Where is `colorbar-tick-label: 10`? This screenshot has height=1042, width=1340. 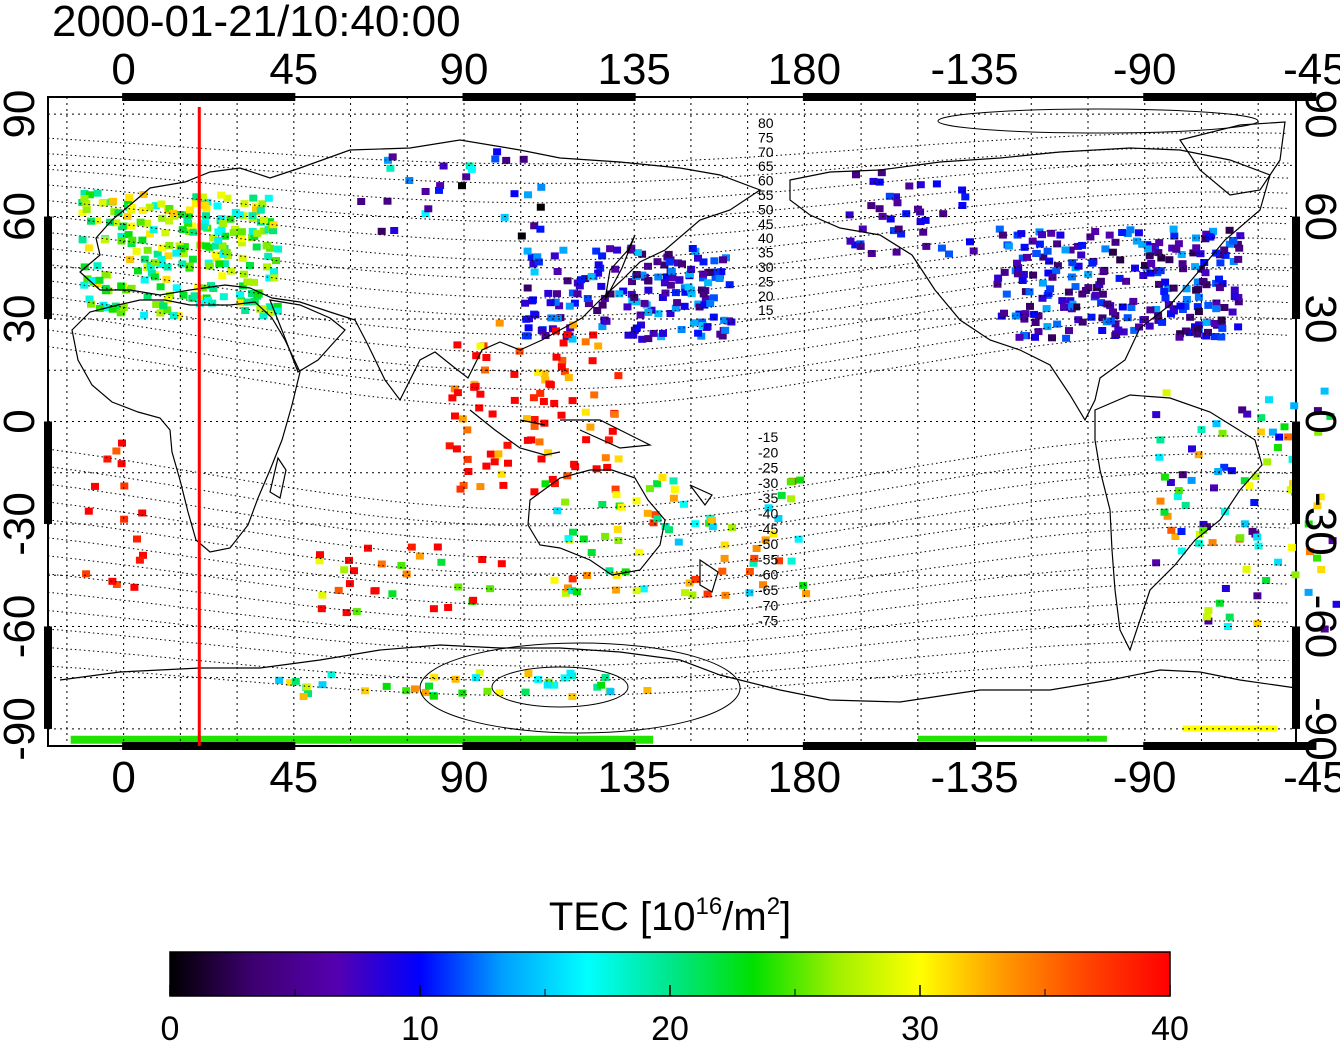 colorbar-tick-label: 10 is located at coordinates (420, 1026).